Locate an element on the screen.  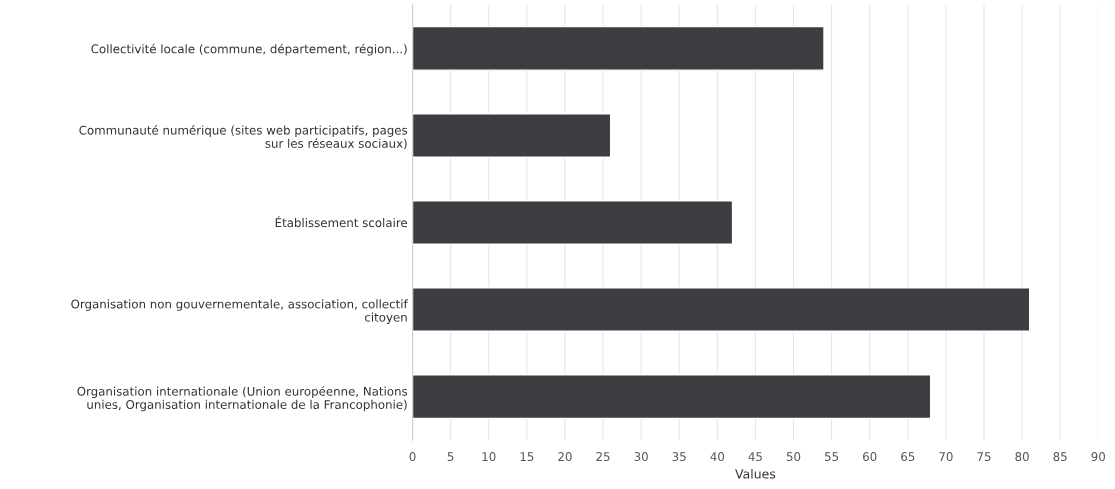
x-tick-label: 65 is located at coordinates (908, 457).